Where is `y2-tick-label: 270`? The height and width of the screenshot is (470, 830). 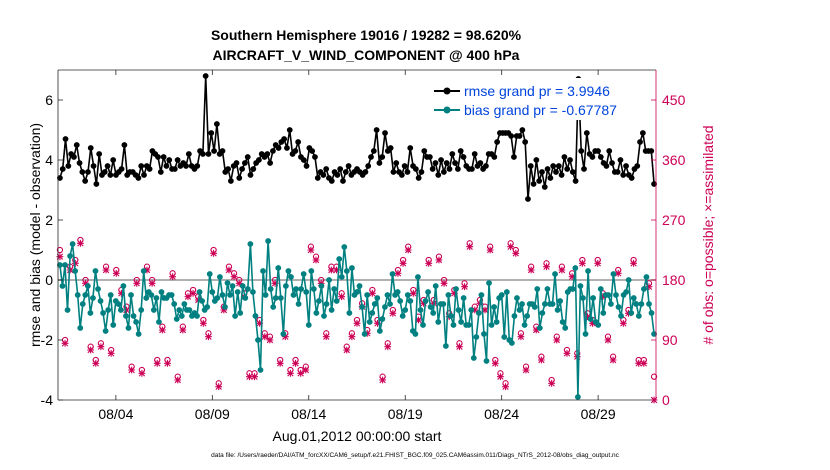 y2-tick-label: 270 is located at coordinates (674, 220).